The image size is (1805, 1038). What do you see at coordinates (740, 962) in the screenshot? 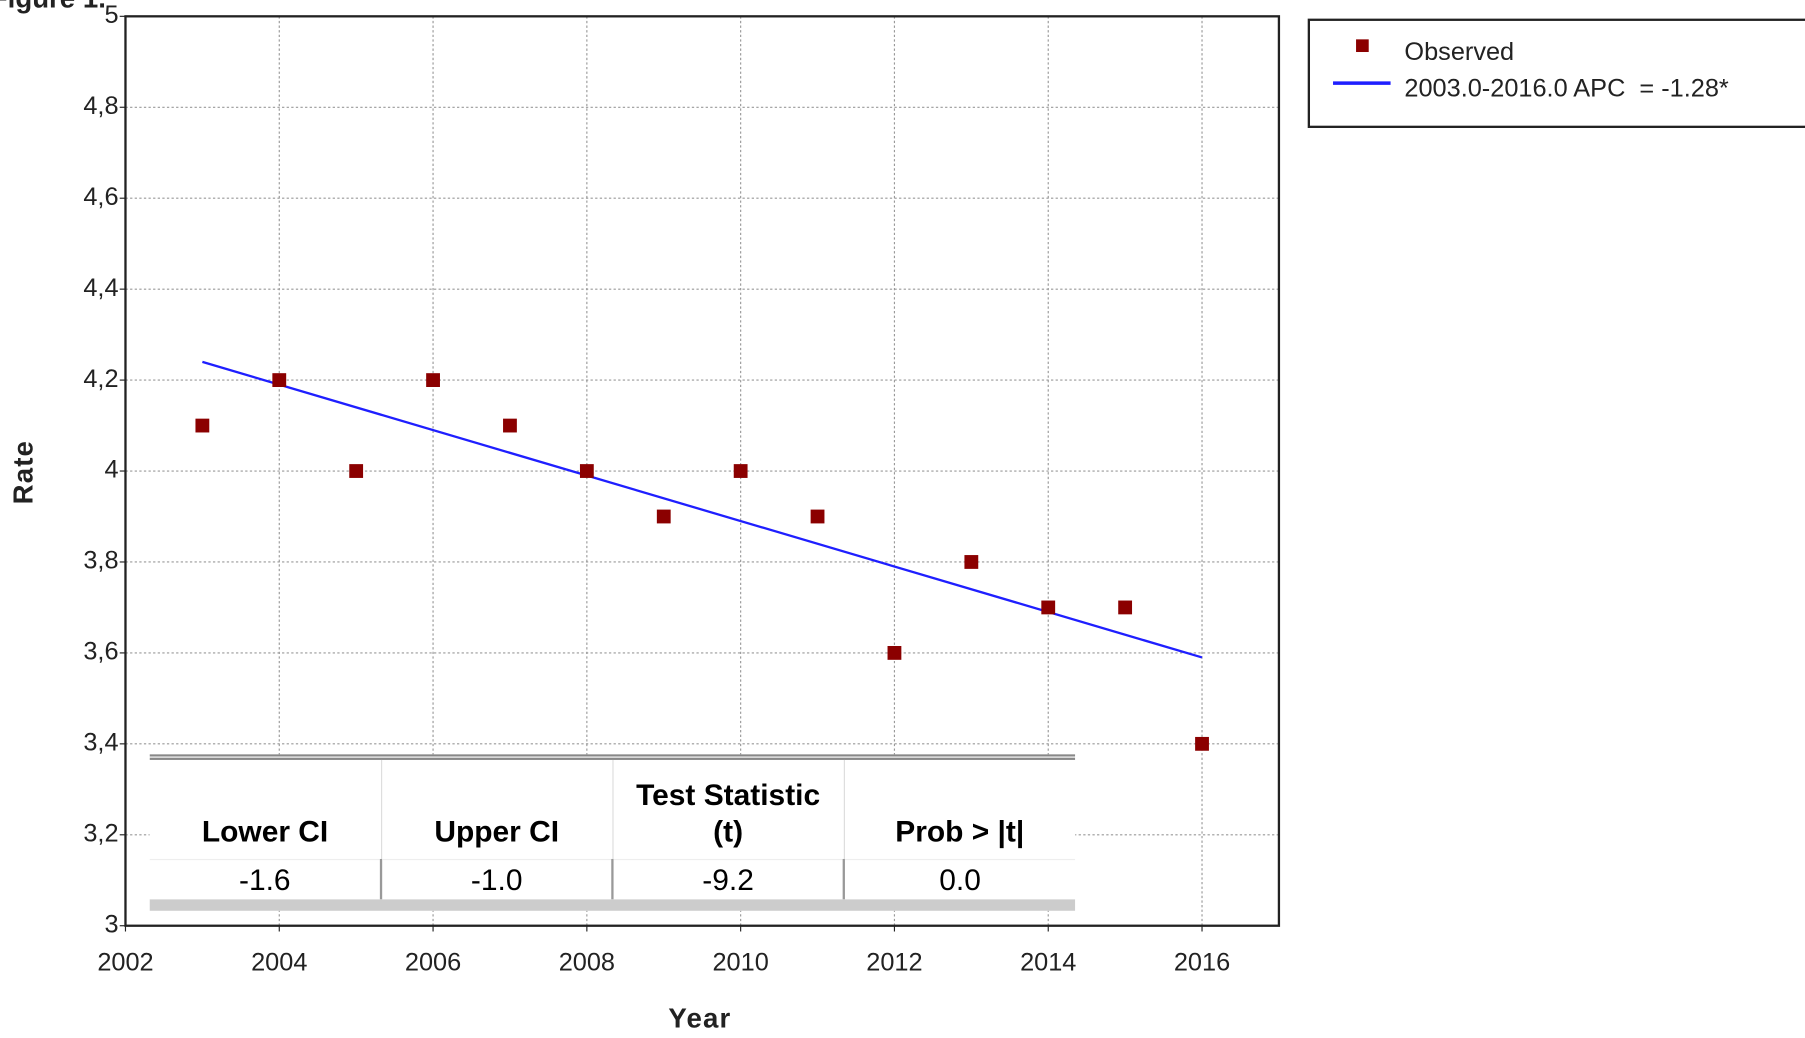
I see `x-tick-label: 2010` at bounding box center [740, 962].